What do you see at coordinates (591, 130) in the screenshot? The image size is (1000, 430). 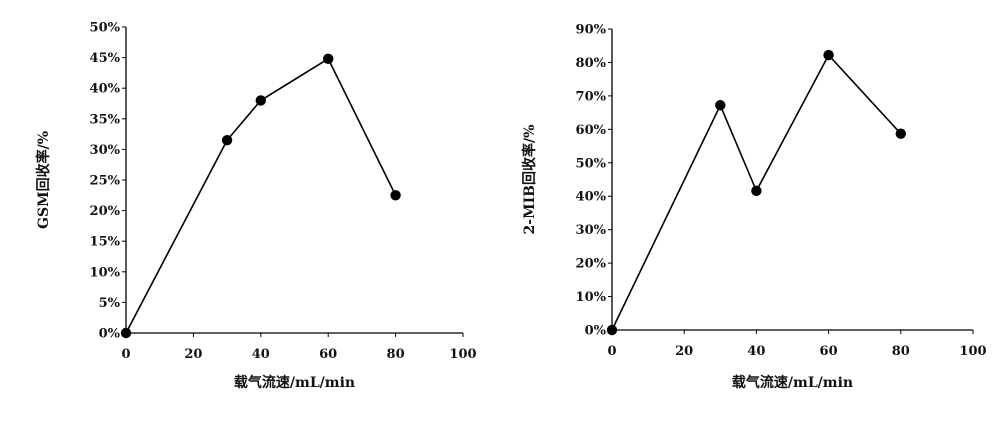 I see `y-tick-label: 60%` at bounding box center [591, 130].